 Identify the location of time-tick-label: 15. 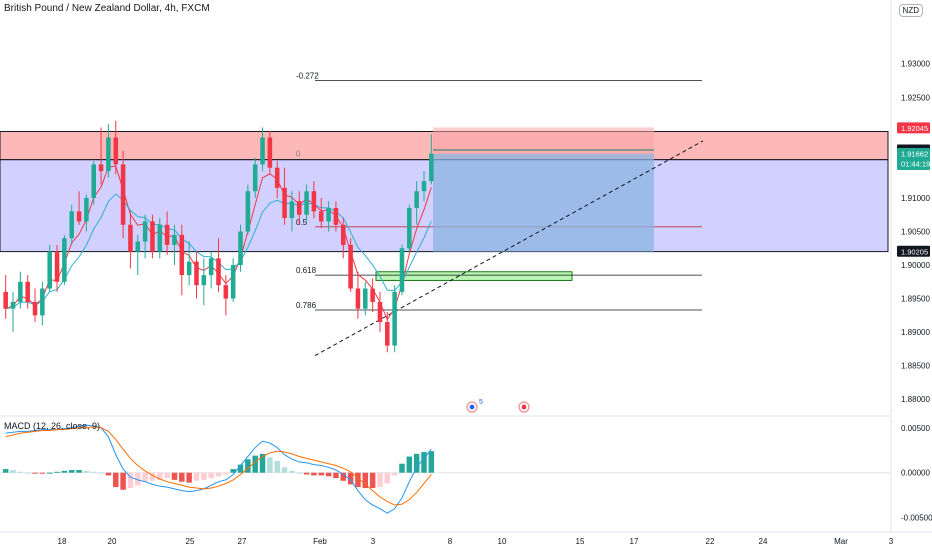
(580, 541).